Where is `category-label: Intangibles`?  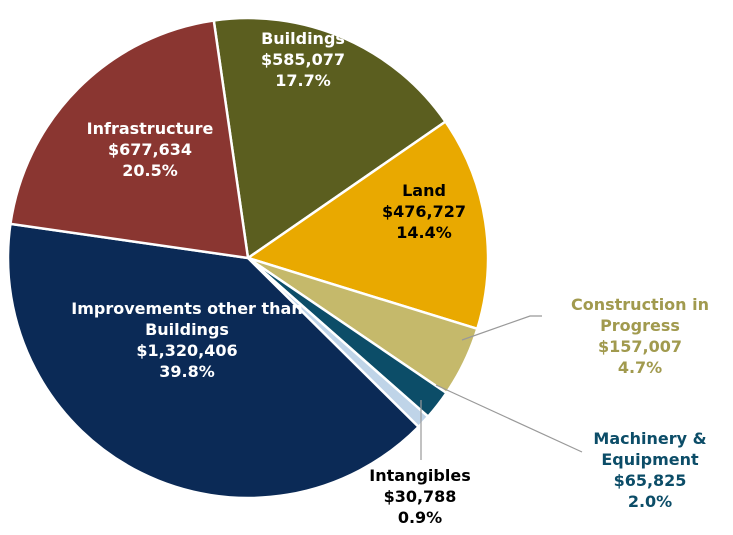 category-label: Intangibles is located at coordinates (420, 475).